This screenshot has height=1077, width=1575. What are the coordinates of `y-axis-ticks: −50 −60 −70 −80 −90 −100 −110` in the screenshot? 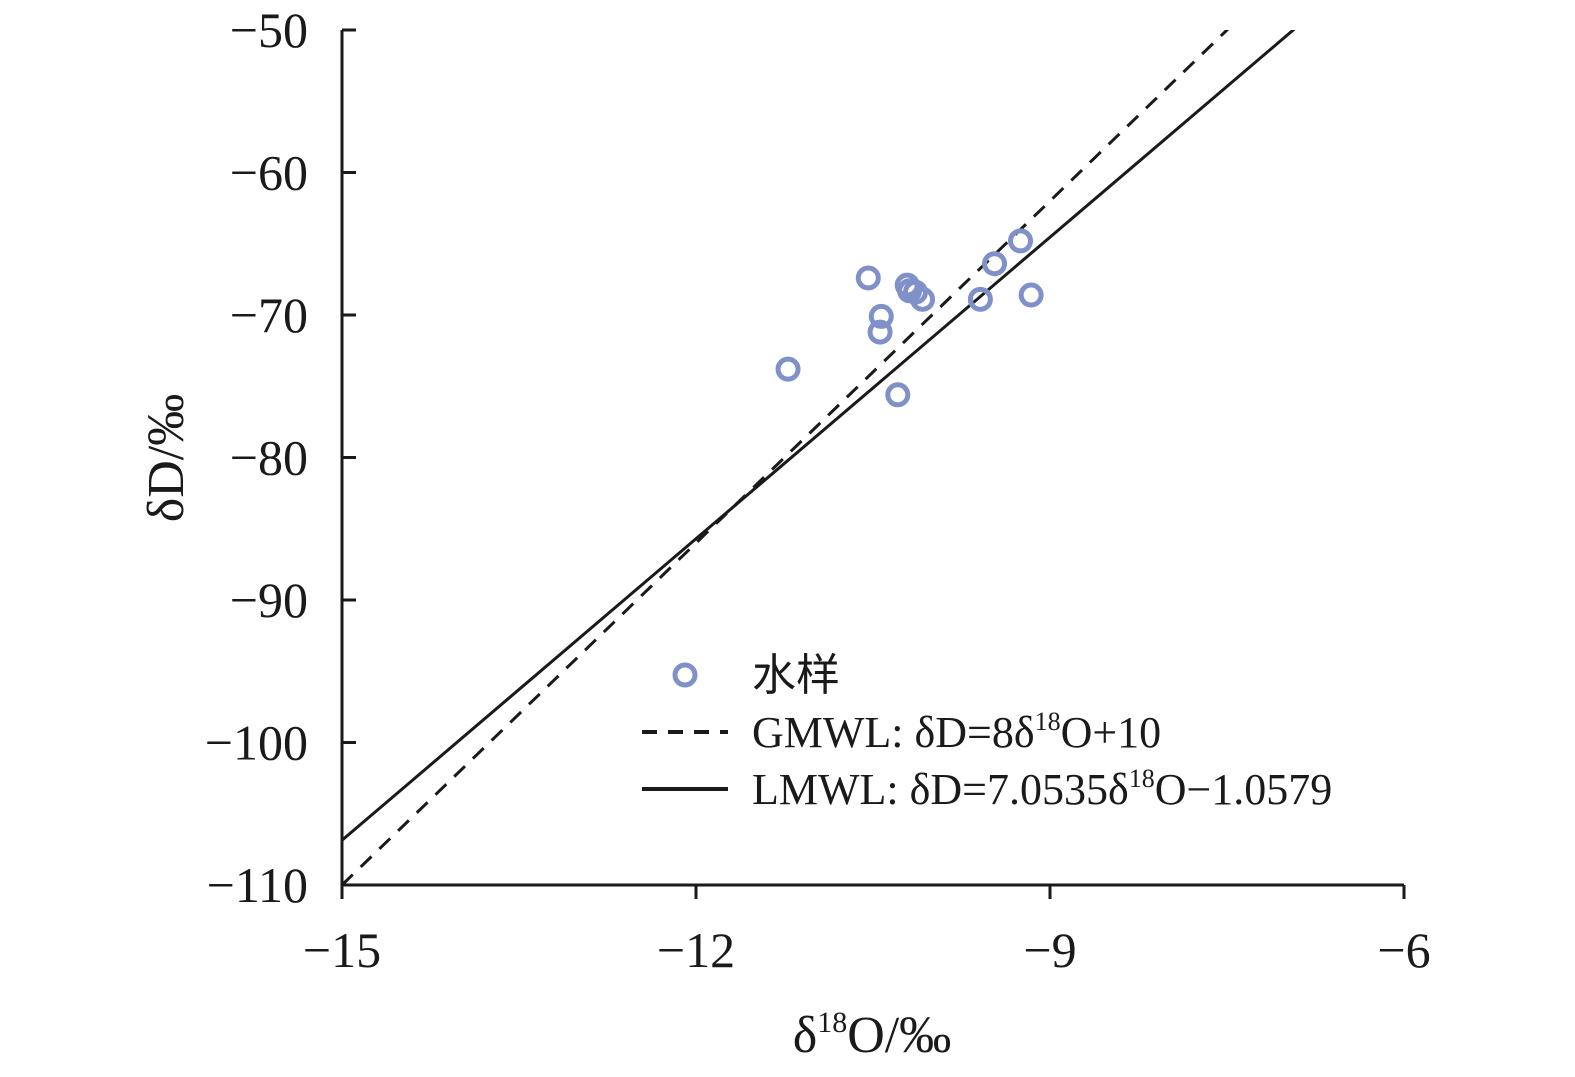 It's located at (280, 457).